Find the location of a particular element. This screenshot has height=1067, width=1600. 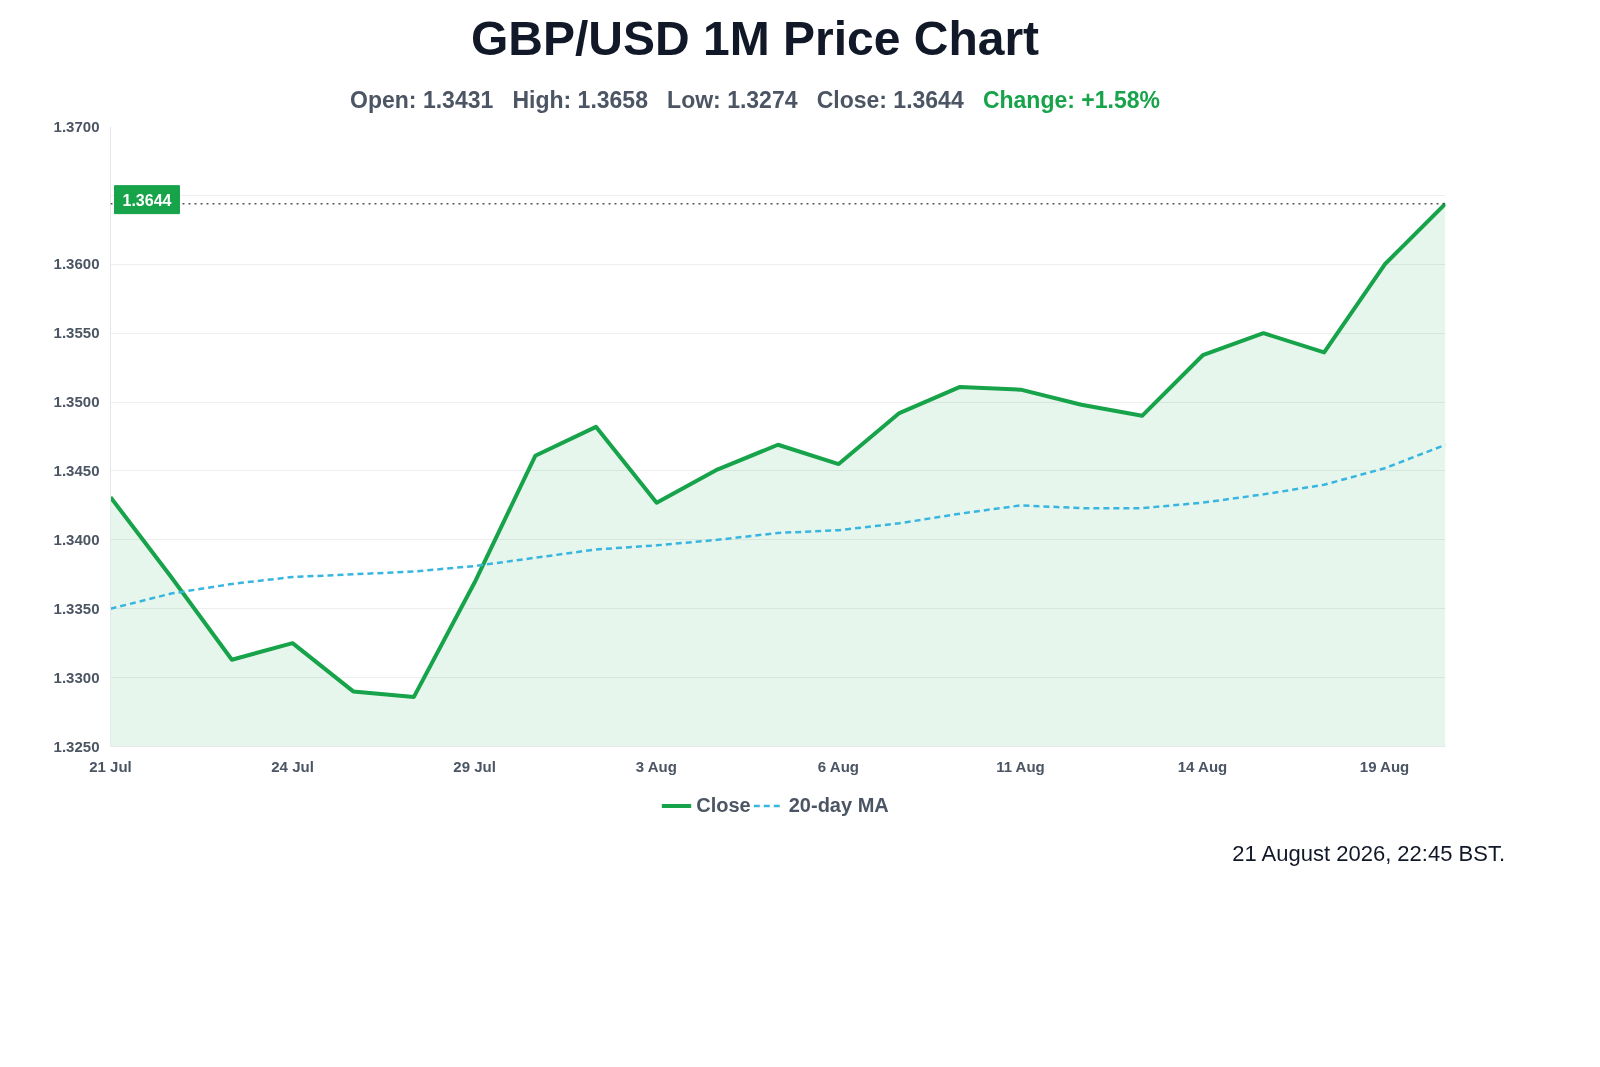

y-tick-label: 1.3350 is located at coordinates (76, 609).